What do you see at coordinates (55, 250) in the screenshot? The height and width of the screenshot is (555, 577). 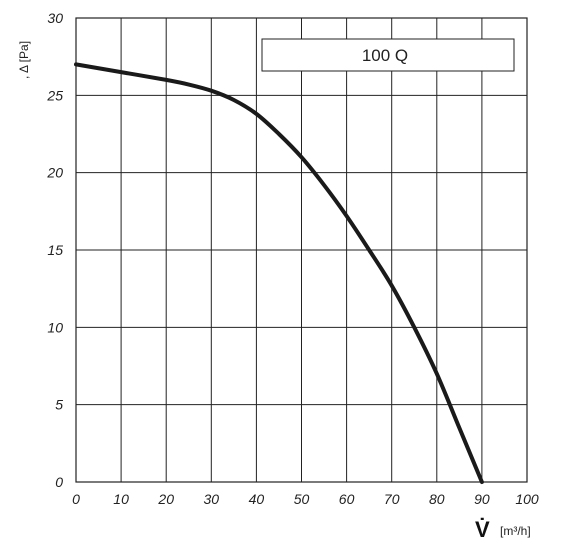 I see `y-tick-label-15: 15` at bounding box center [55, 250].